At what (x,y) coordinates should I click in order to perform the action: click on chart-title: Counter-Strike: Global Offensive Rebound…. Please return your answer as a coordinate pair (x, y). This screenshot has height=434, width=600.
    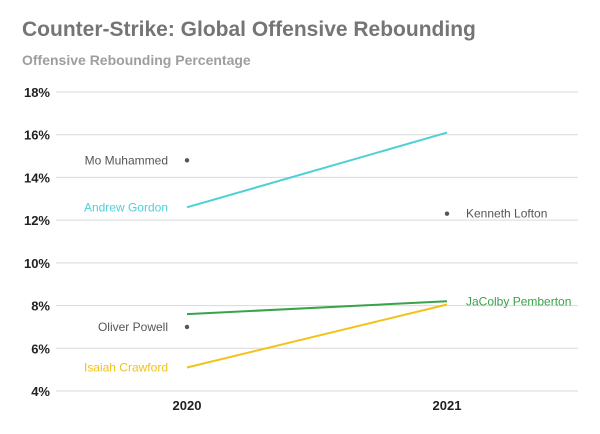
    Looking at the image, I should click on (249, 29).